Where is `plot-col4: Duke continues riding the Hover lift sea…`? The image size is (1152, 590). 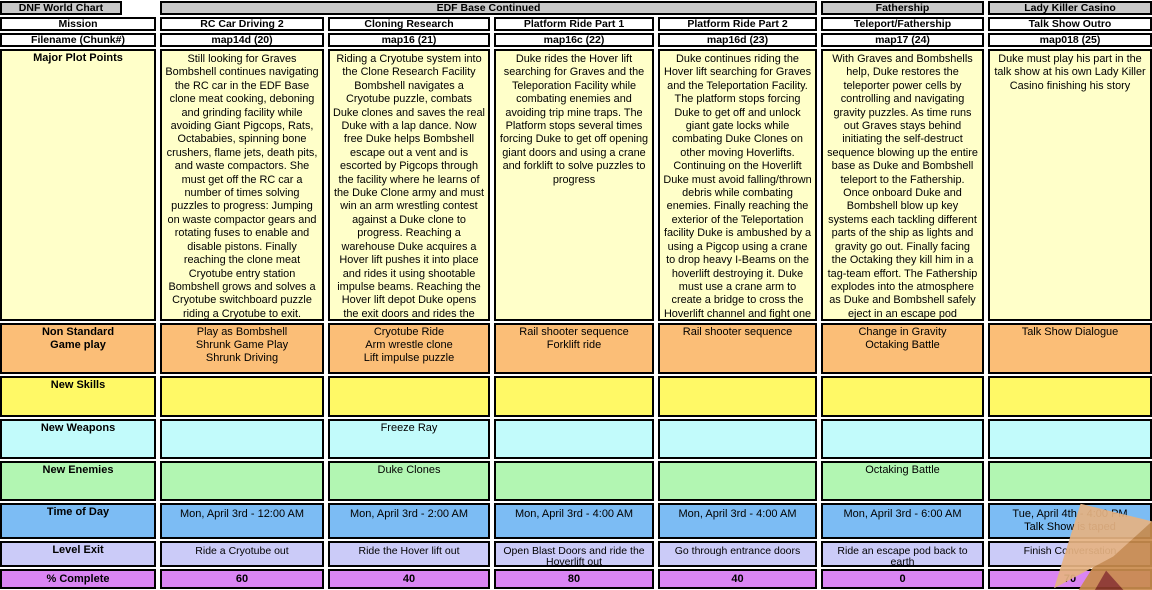 plot-col4: Duke continues riding the Hover lift sea… is located at coordinates (737, 185).